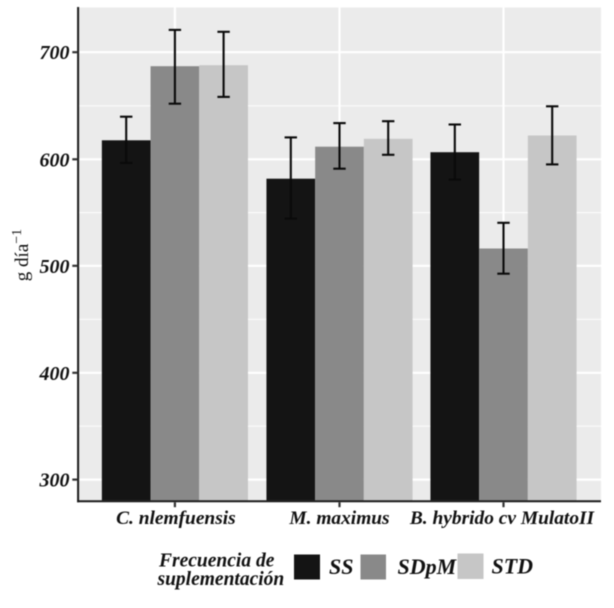  Describe the element at coordinates (54, 481) in the screenshot. I see `svg-text: 300` at that location.